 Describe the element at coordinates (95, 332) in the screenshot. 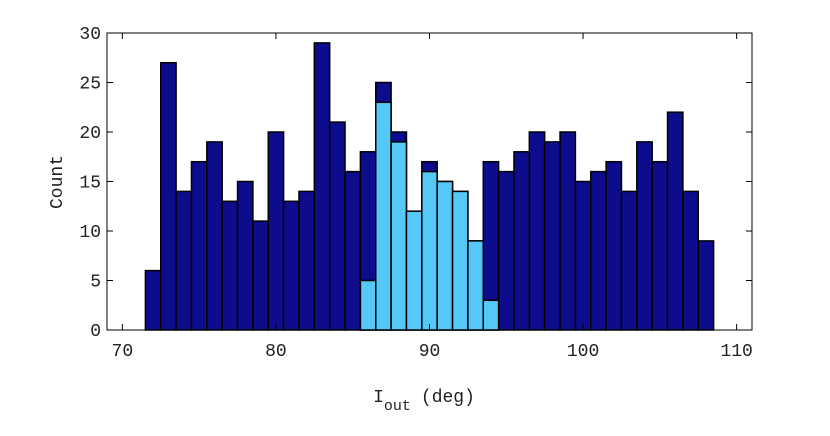

I see `y-tick-label: 0` at that location.